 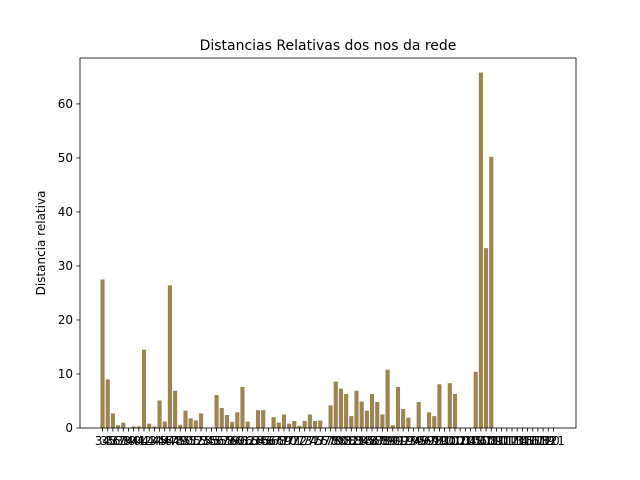 I want to click on x-tick-label: 58, so click(x=226, y=441).